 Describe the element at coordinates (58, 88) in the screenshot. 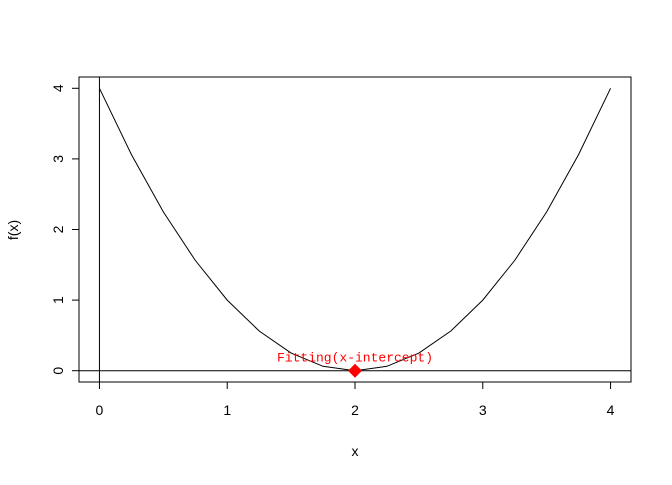

I see `y-tick-label: 4` at that location.